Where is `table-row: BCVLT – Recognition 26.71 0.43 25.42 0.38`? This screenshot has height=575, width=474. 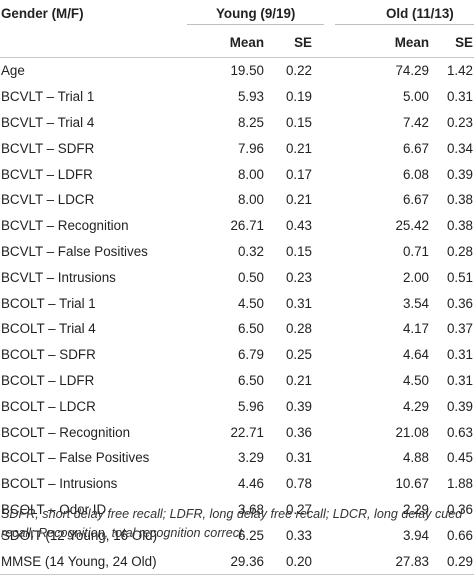
table-row: BCVLT – Recognition 26.71 0.43 25.42 0.38 is located at coordinates (237, 226).